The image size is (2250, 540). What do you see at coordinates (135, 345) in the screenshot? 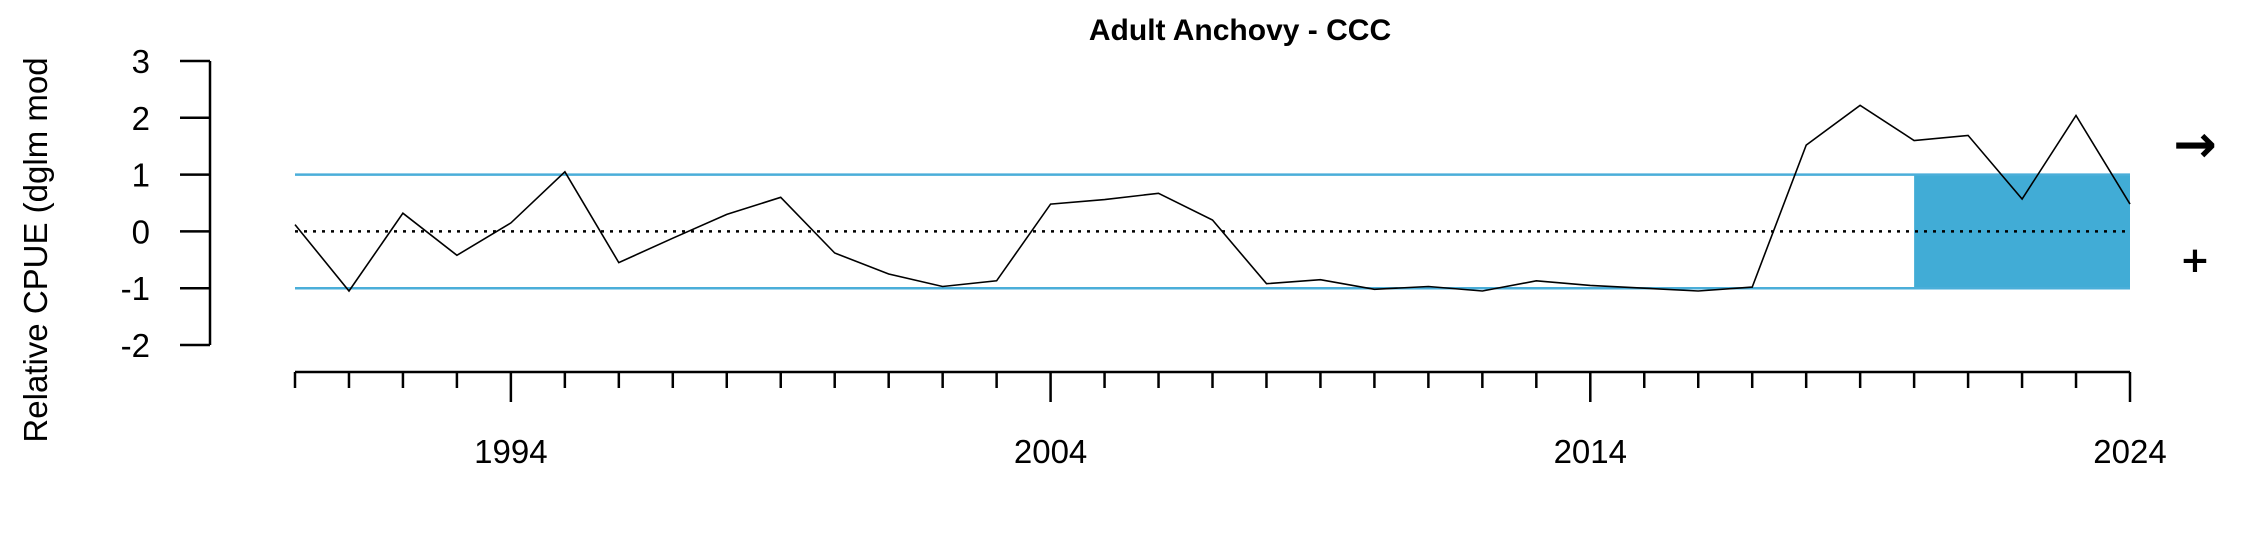
I see `y-tick-label: -2` at bounding box center [135, 345].